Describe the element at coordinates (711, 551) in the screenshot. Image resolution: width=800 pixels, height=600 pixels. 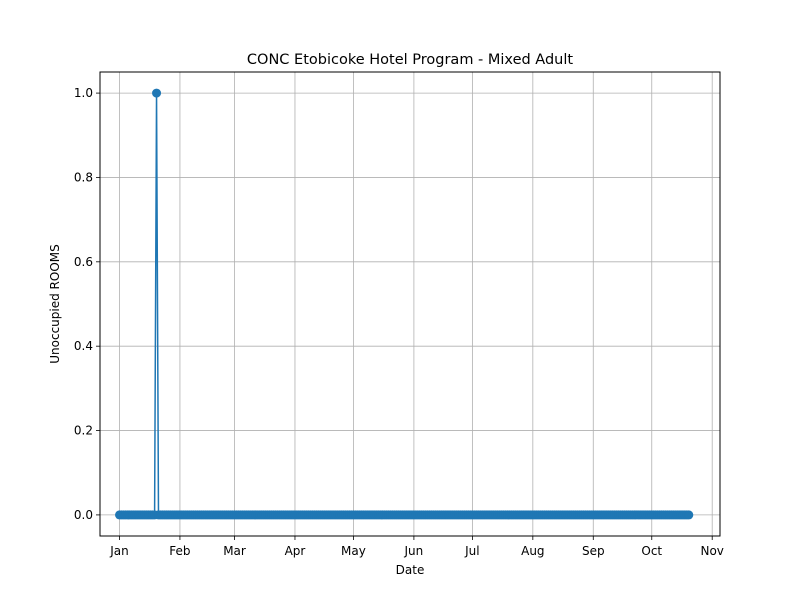
I see `x-tick-label: Nov` at that location.